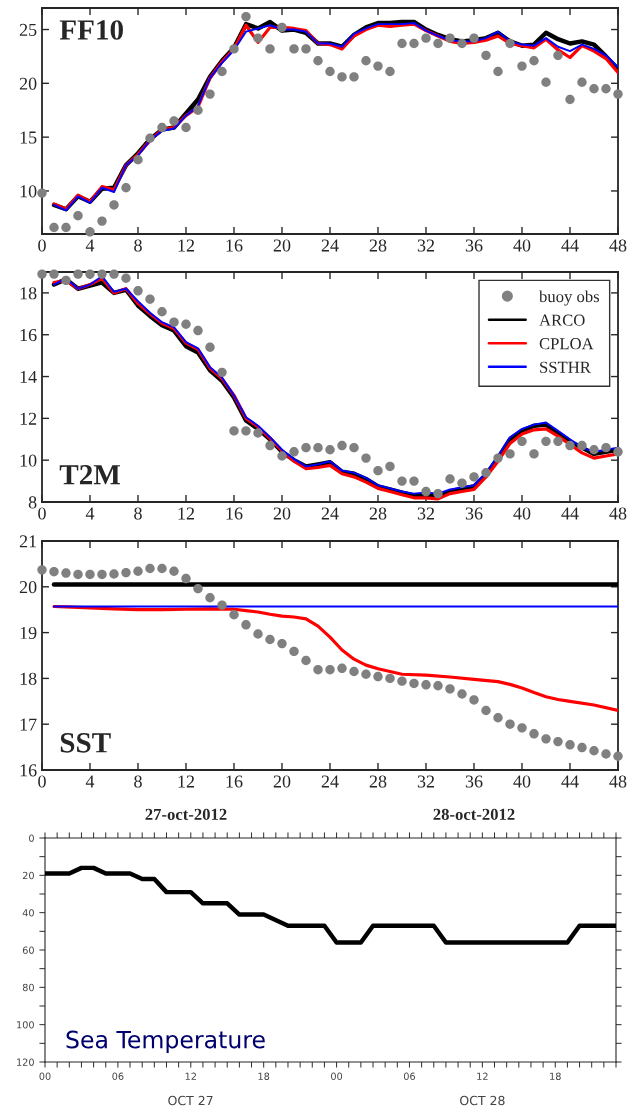 The image size is (638, 1115). What do you see at coordinates (25, 1062) in the screenshot?
I see `y-tick-label: 120` at bounding box center [25, 1062].